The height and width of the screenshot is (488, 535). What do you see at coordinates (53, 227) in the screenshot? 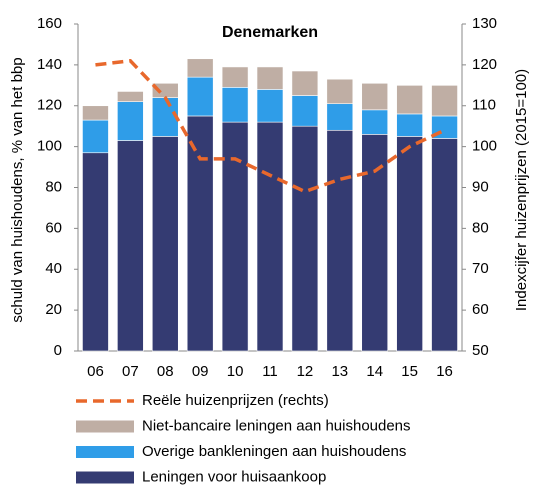
I see `y-tick-label: 60` at bounding box center [53, 227].